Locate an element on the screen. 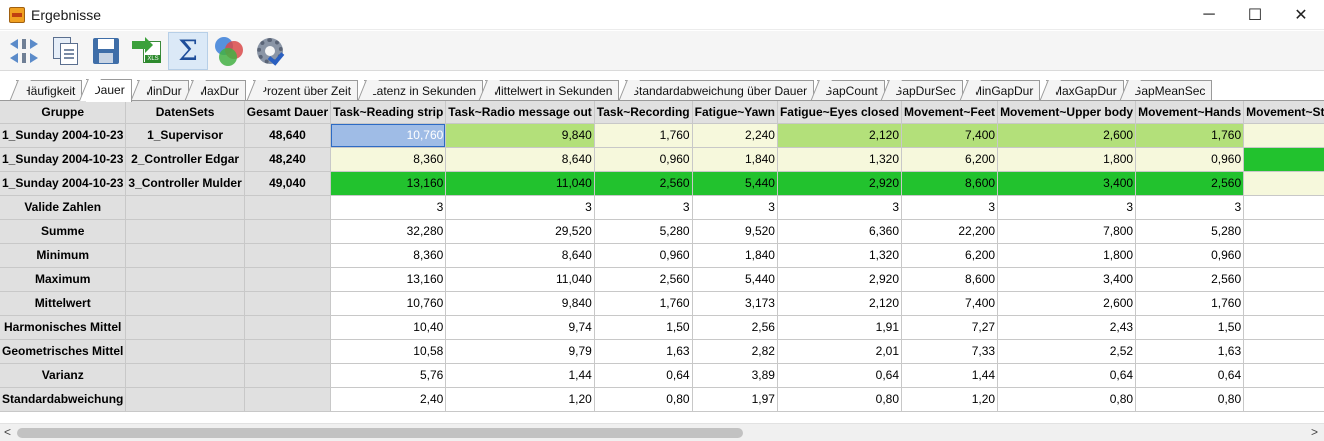 The width and height of the screenshot is (1324, 441). stat-value-cell: 6,360 is located at coordinates (840, 231).